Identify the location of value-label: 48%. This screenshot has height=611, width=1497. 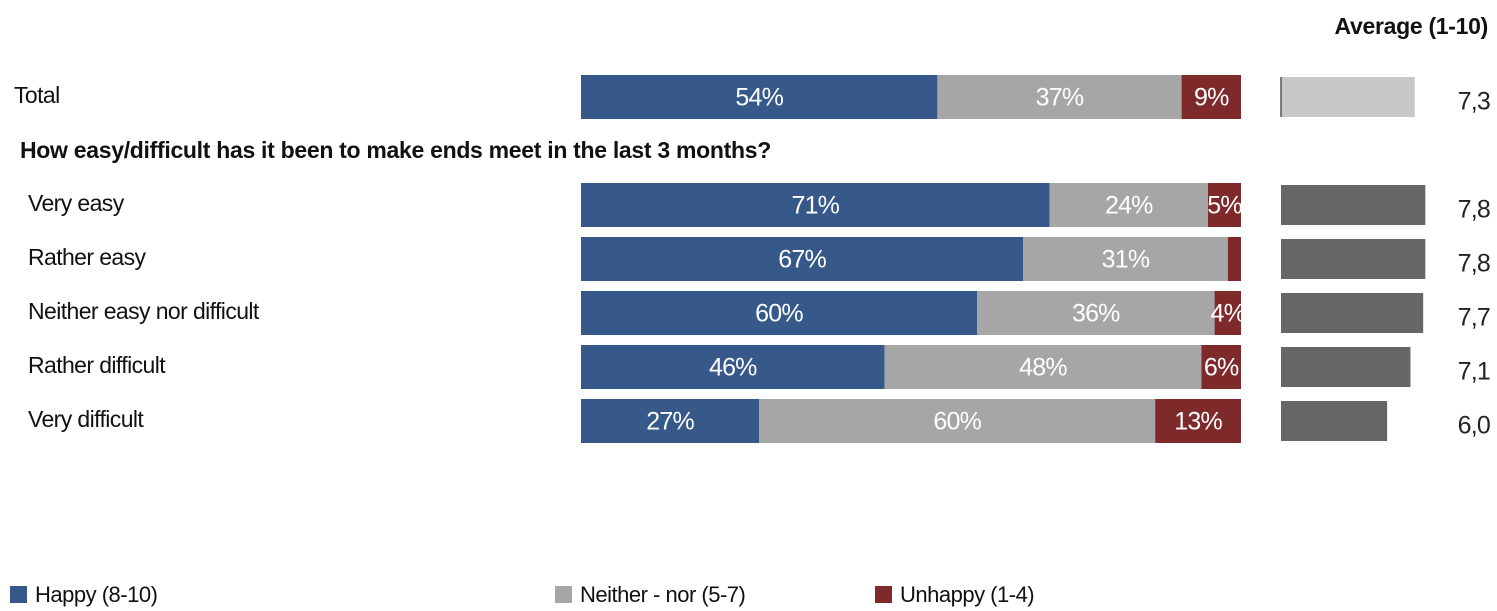
(1043, 368).